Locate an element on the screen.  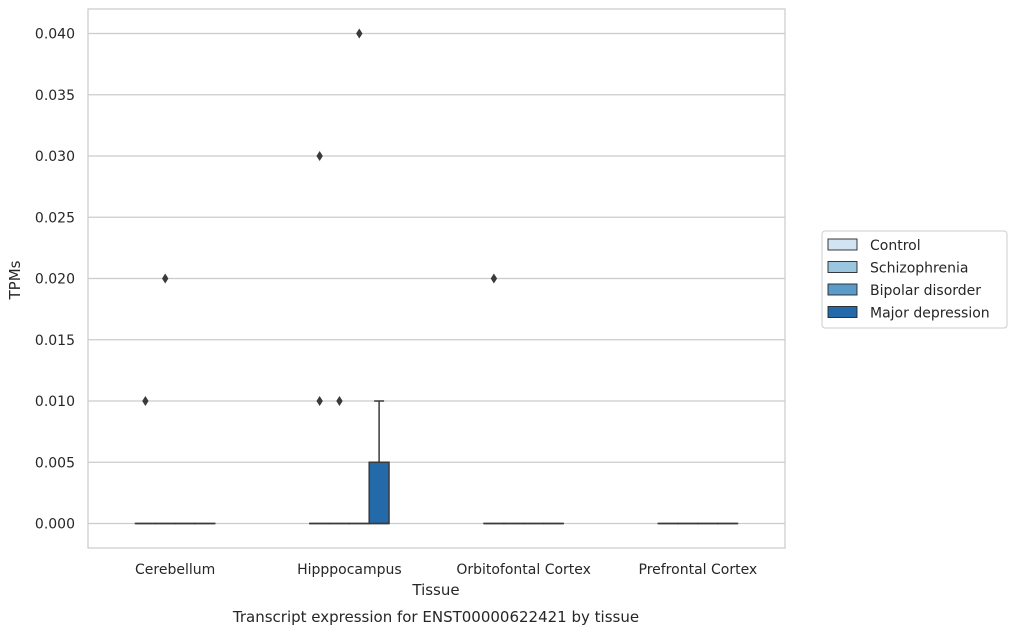
legend-frame is located at coordinates (914, 279).